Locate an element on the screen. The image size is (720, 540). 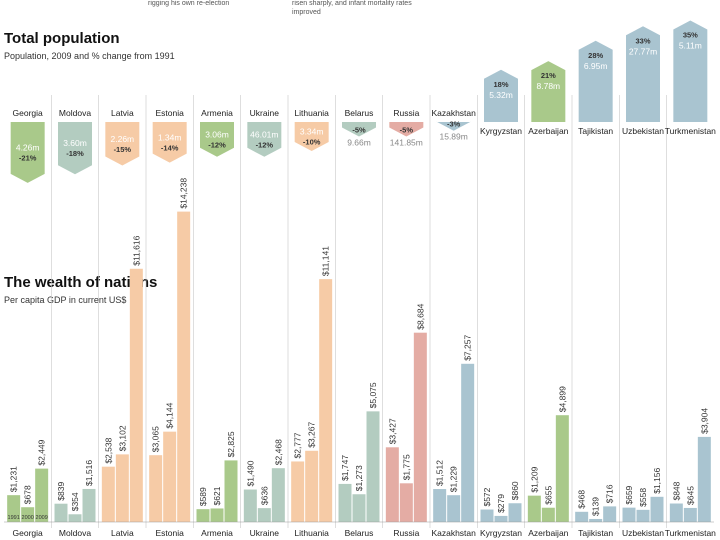
population-pct-label: -18% is located at coordinates (75, 153).